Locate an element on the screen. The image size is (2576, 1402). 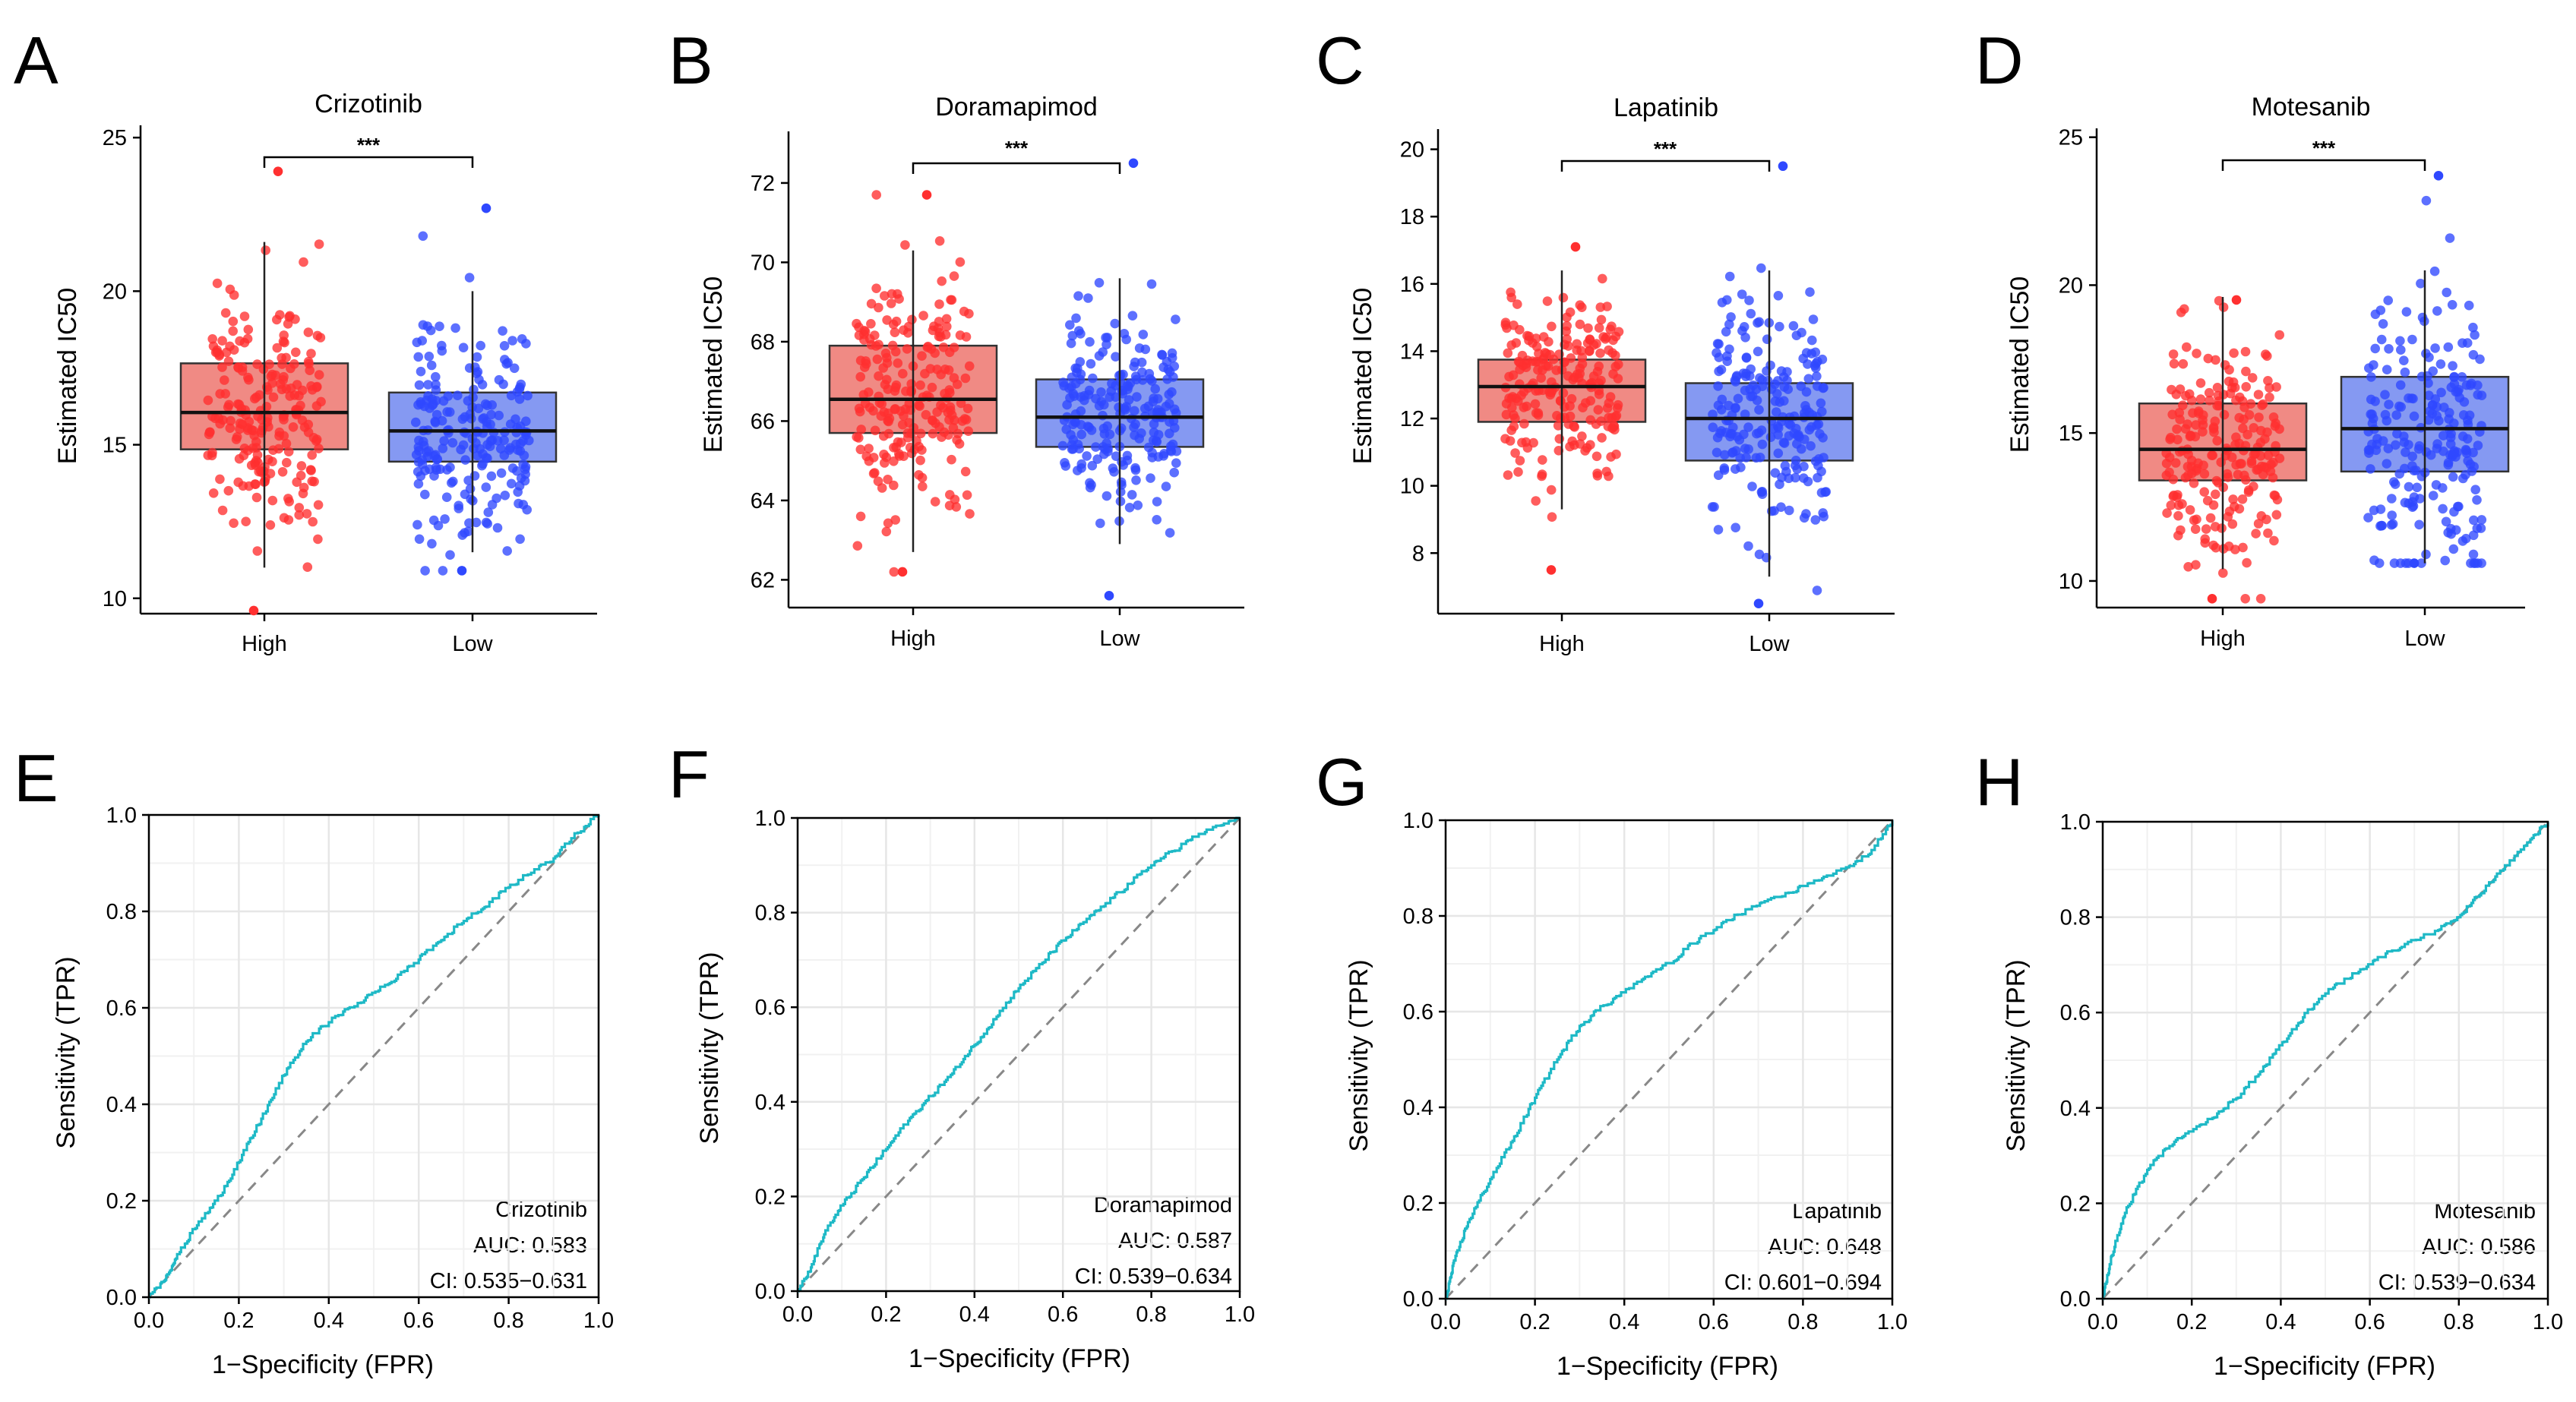
y-tick-label: 20 is located at coordinates (1412, 150).